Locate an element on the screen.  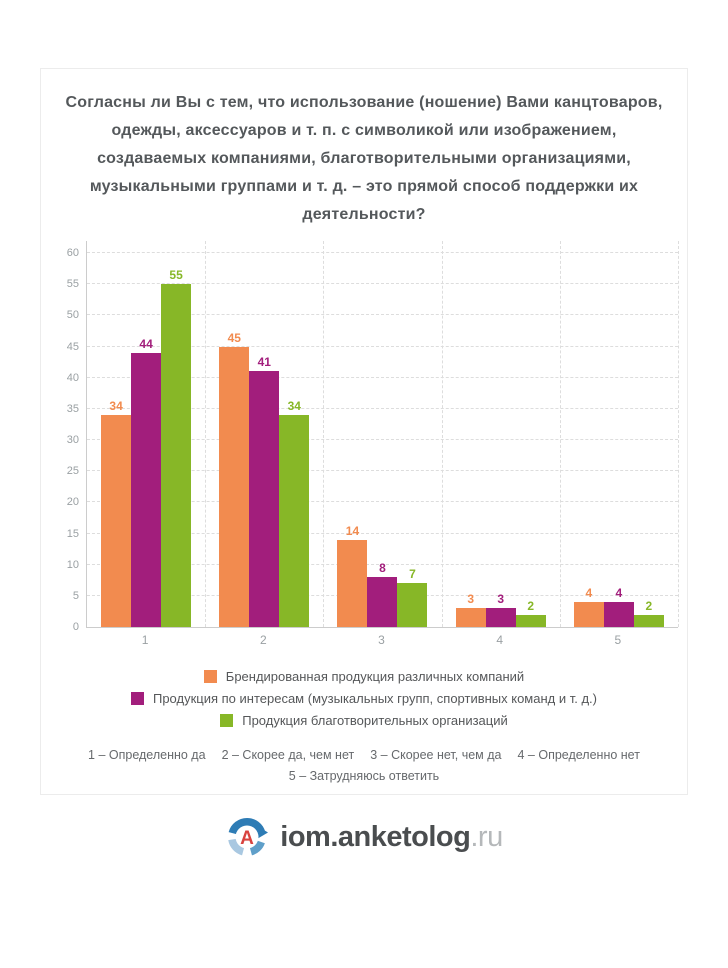
logo-letter: A is located at coordinates (247, 838).